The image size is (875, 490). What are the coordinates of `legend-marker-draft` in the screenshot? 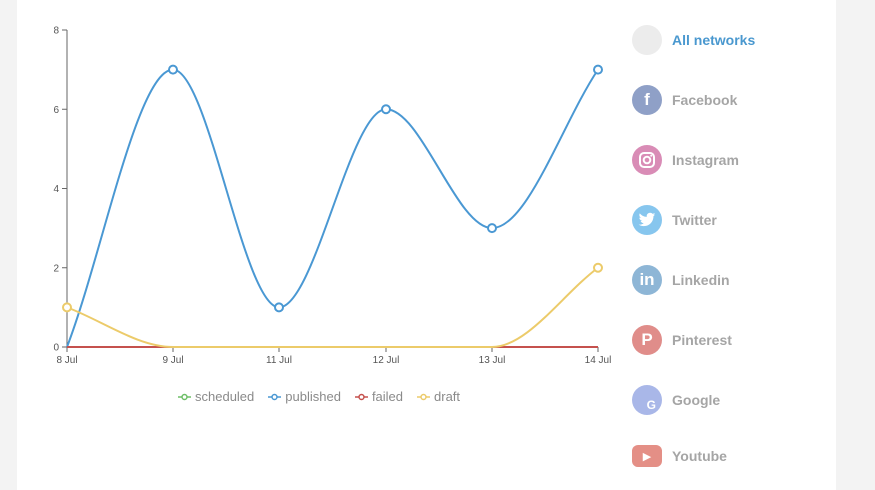 It's located at (424, 396).